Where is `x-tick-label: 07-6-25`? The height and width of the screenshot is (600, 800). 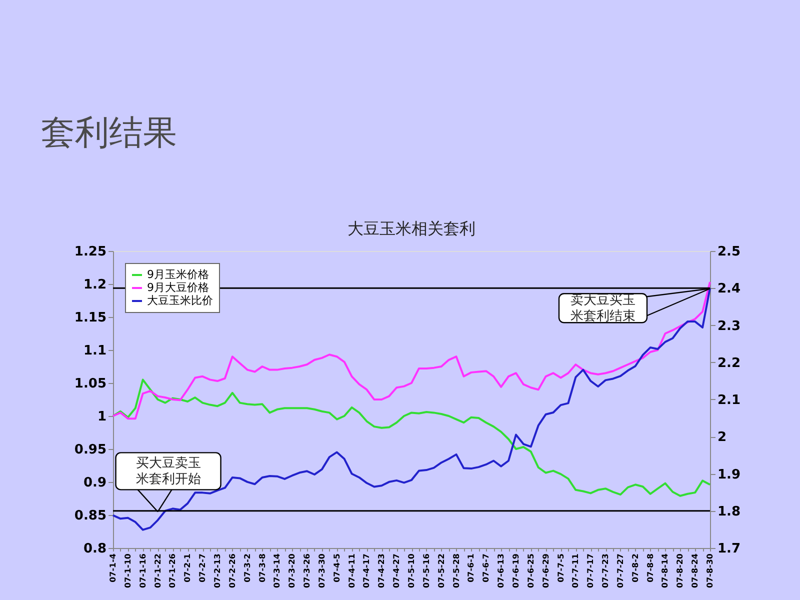 x-tick-label: 07-6-25 is located at coordinates (531, 570).